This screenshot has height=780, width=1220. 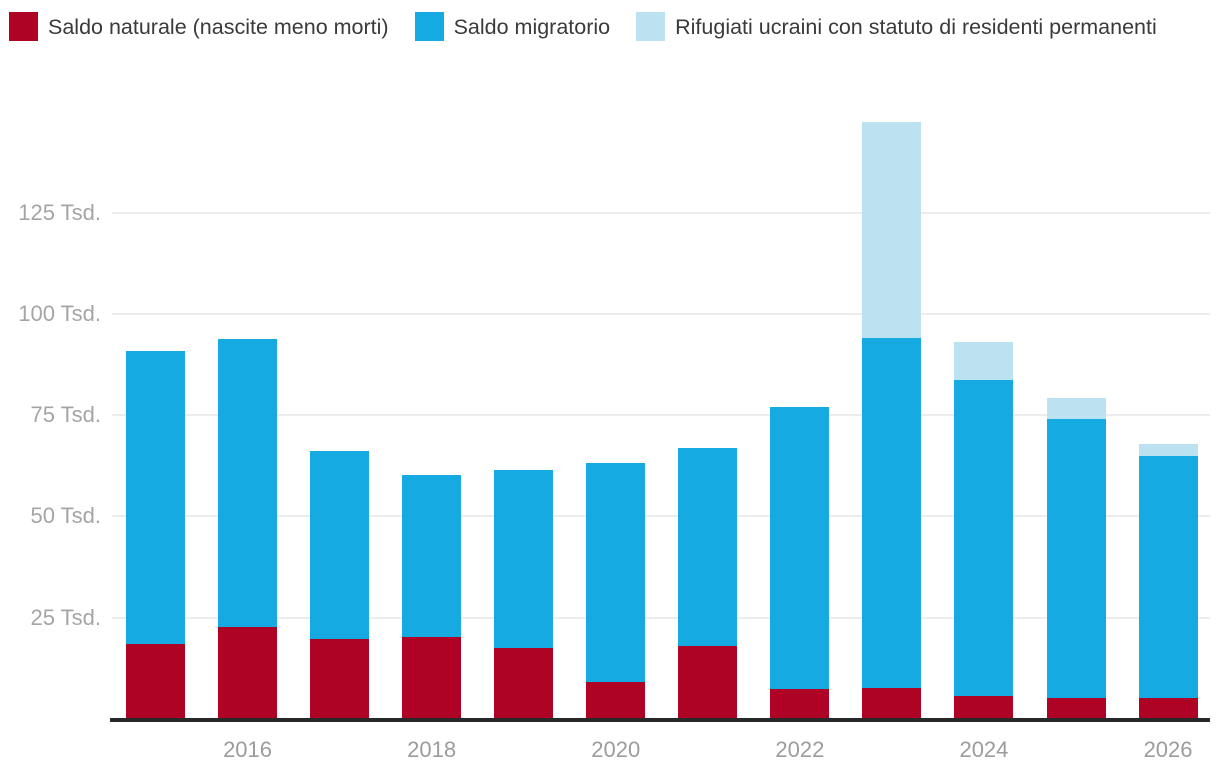 I want to click on x-axis-line, so click(x=660, y=720).